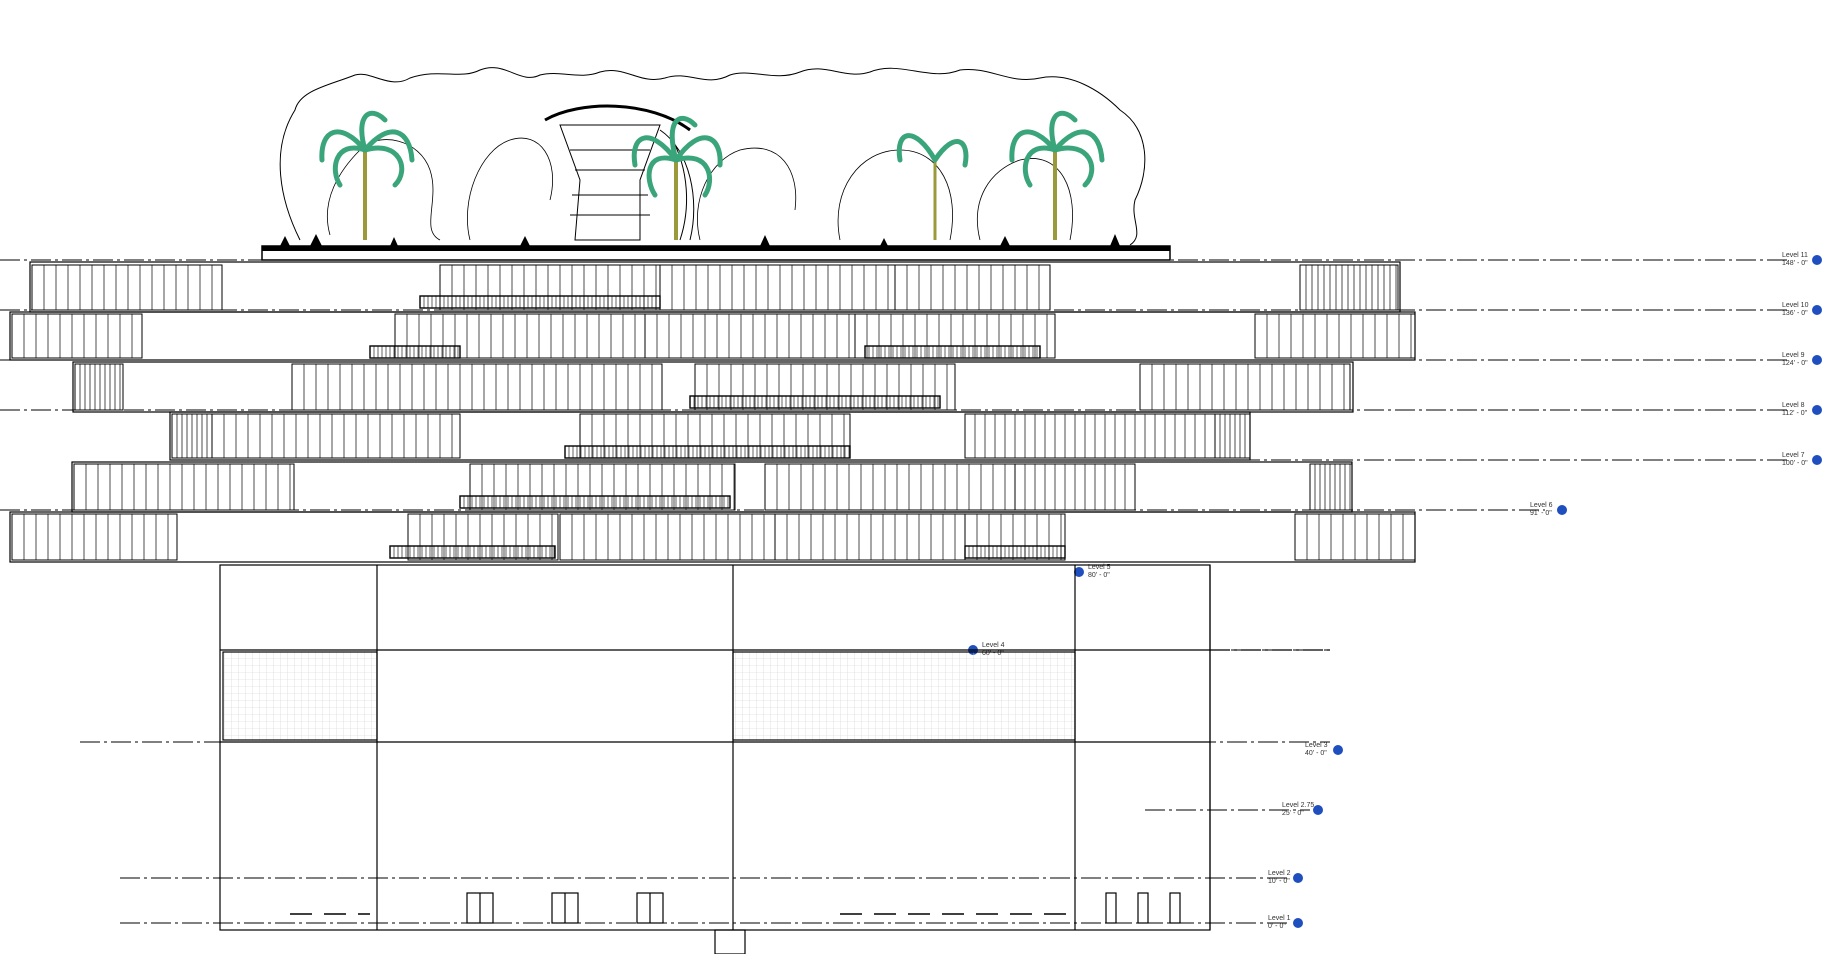  I want to click on level-marker-8: Level 8 112' - 0", so click(1802, 409).